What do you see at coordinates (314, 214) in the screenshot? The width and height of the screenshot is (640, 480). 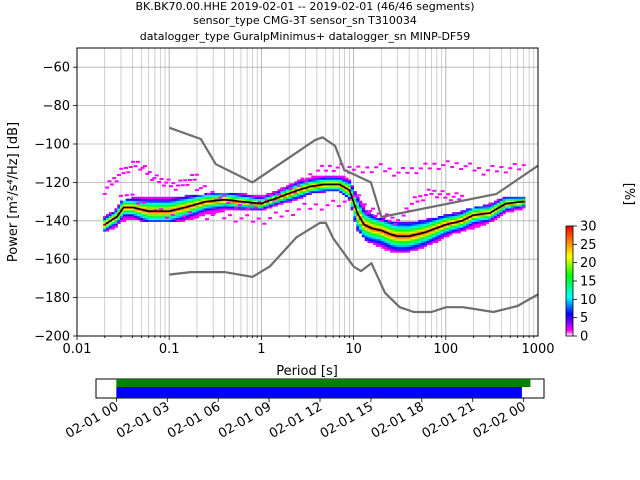 I see `psd-histogram` at bounding box center [314, 214].